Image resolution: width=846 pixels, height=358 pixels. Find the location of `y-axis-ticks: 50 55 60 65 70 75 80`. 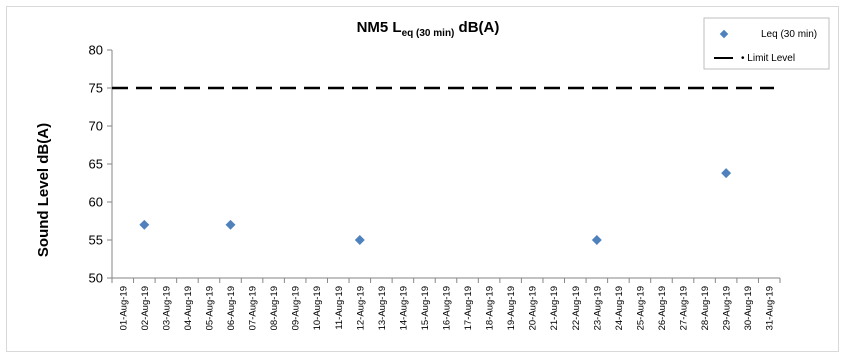

y-axis-ticks: 50 55 60 65 70 75 80 is located at coordinates (100, 164).